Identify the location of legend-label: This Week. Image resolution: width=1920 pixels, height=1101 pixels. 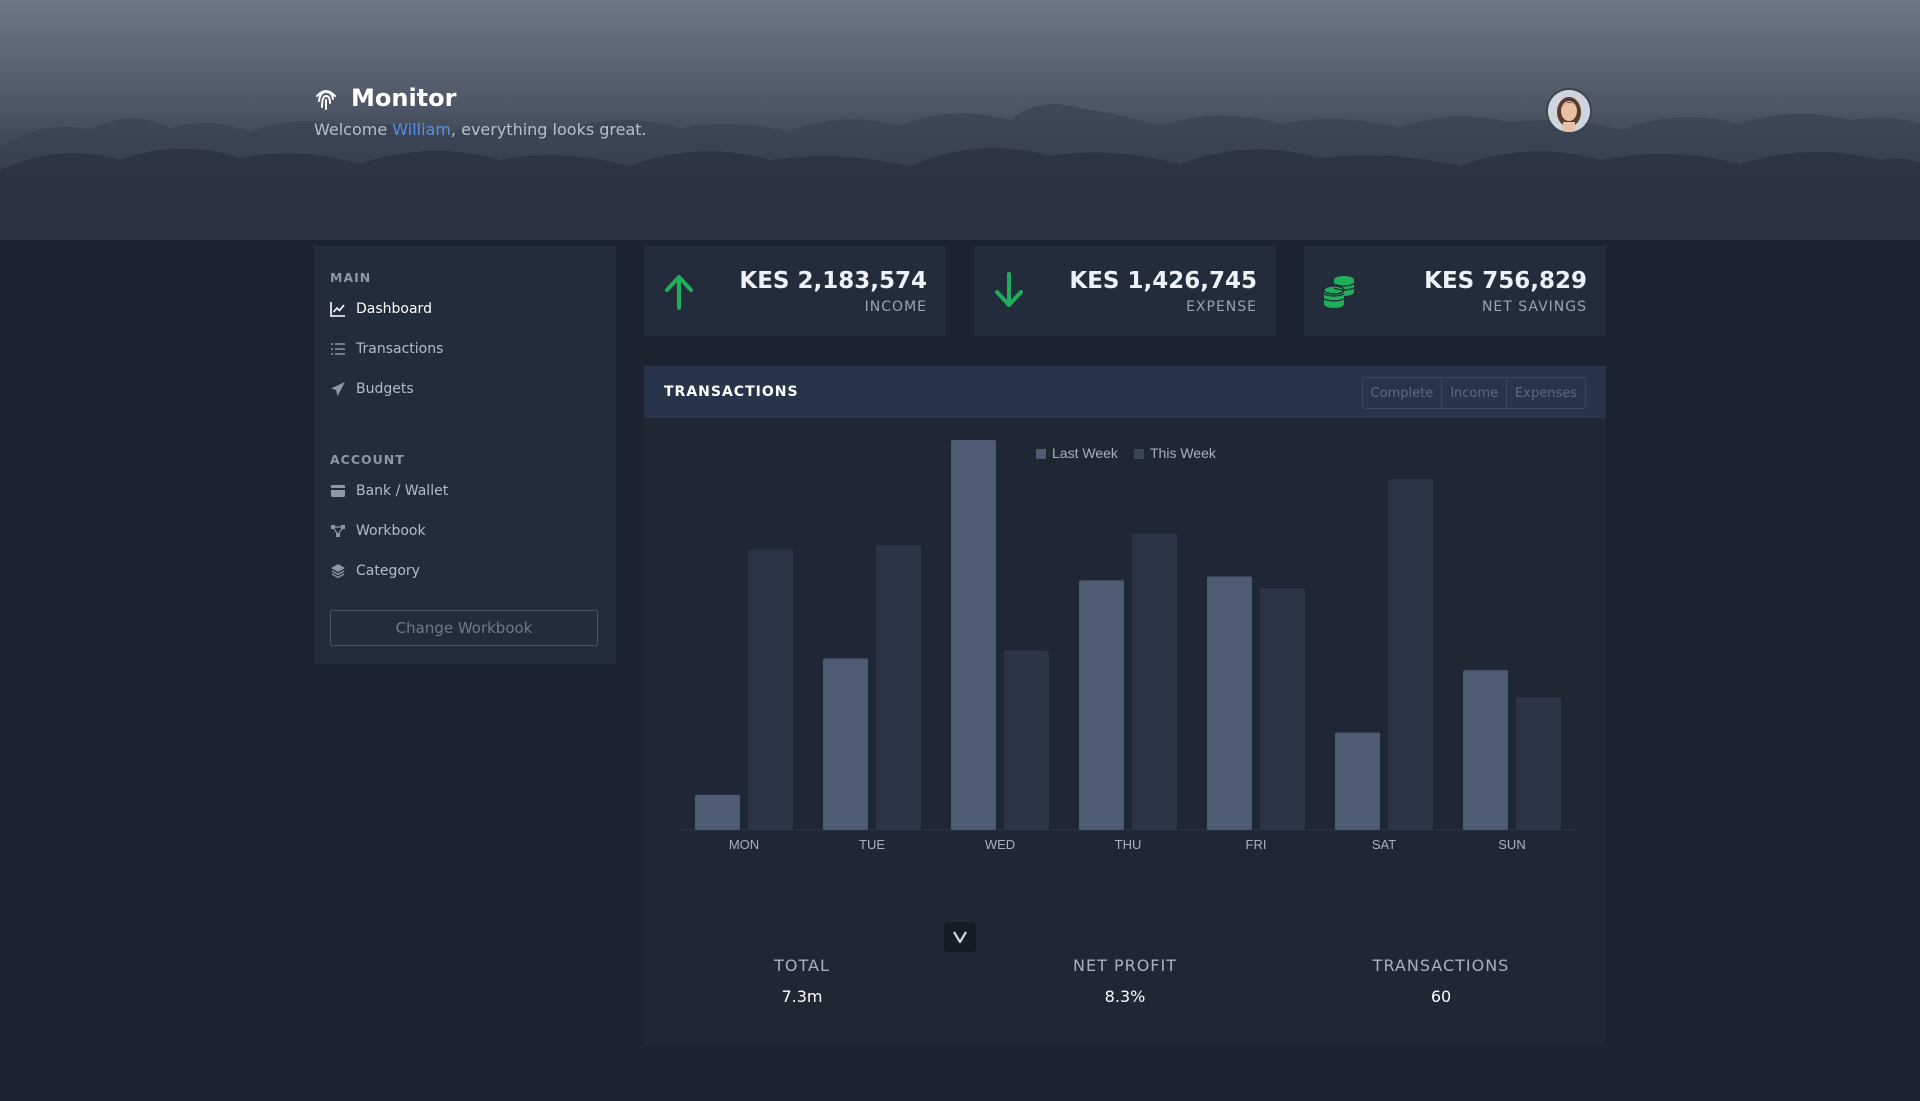
(1183, 453).